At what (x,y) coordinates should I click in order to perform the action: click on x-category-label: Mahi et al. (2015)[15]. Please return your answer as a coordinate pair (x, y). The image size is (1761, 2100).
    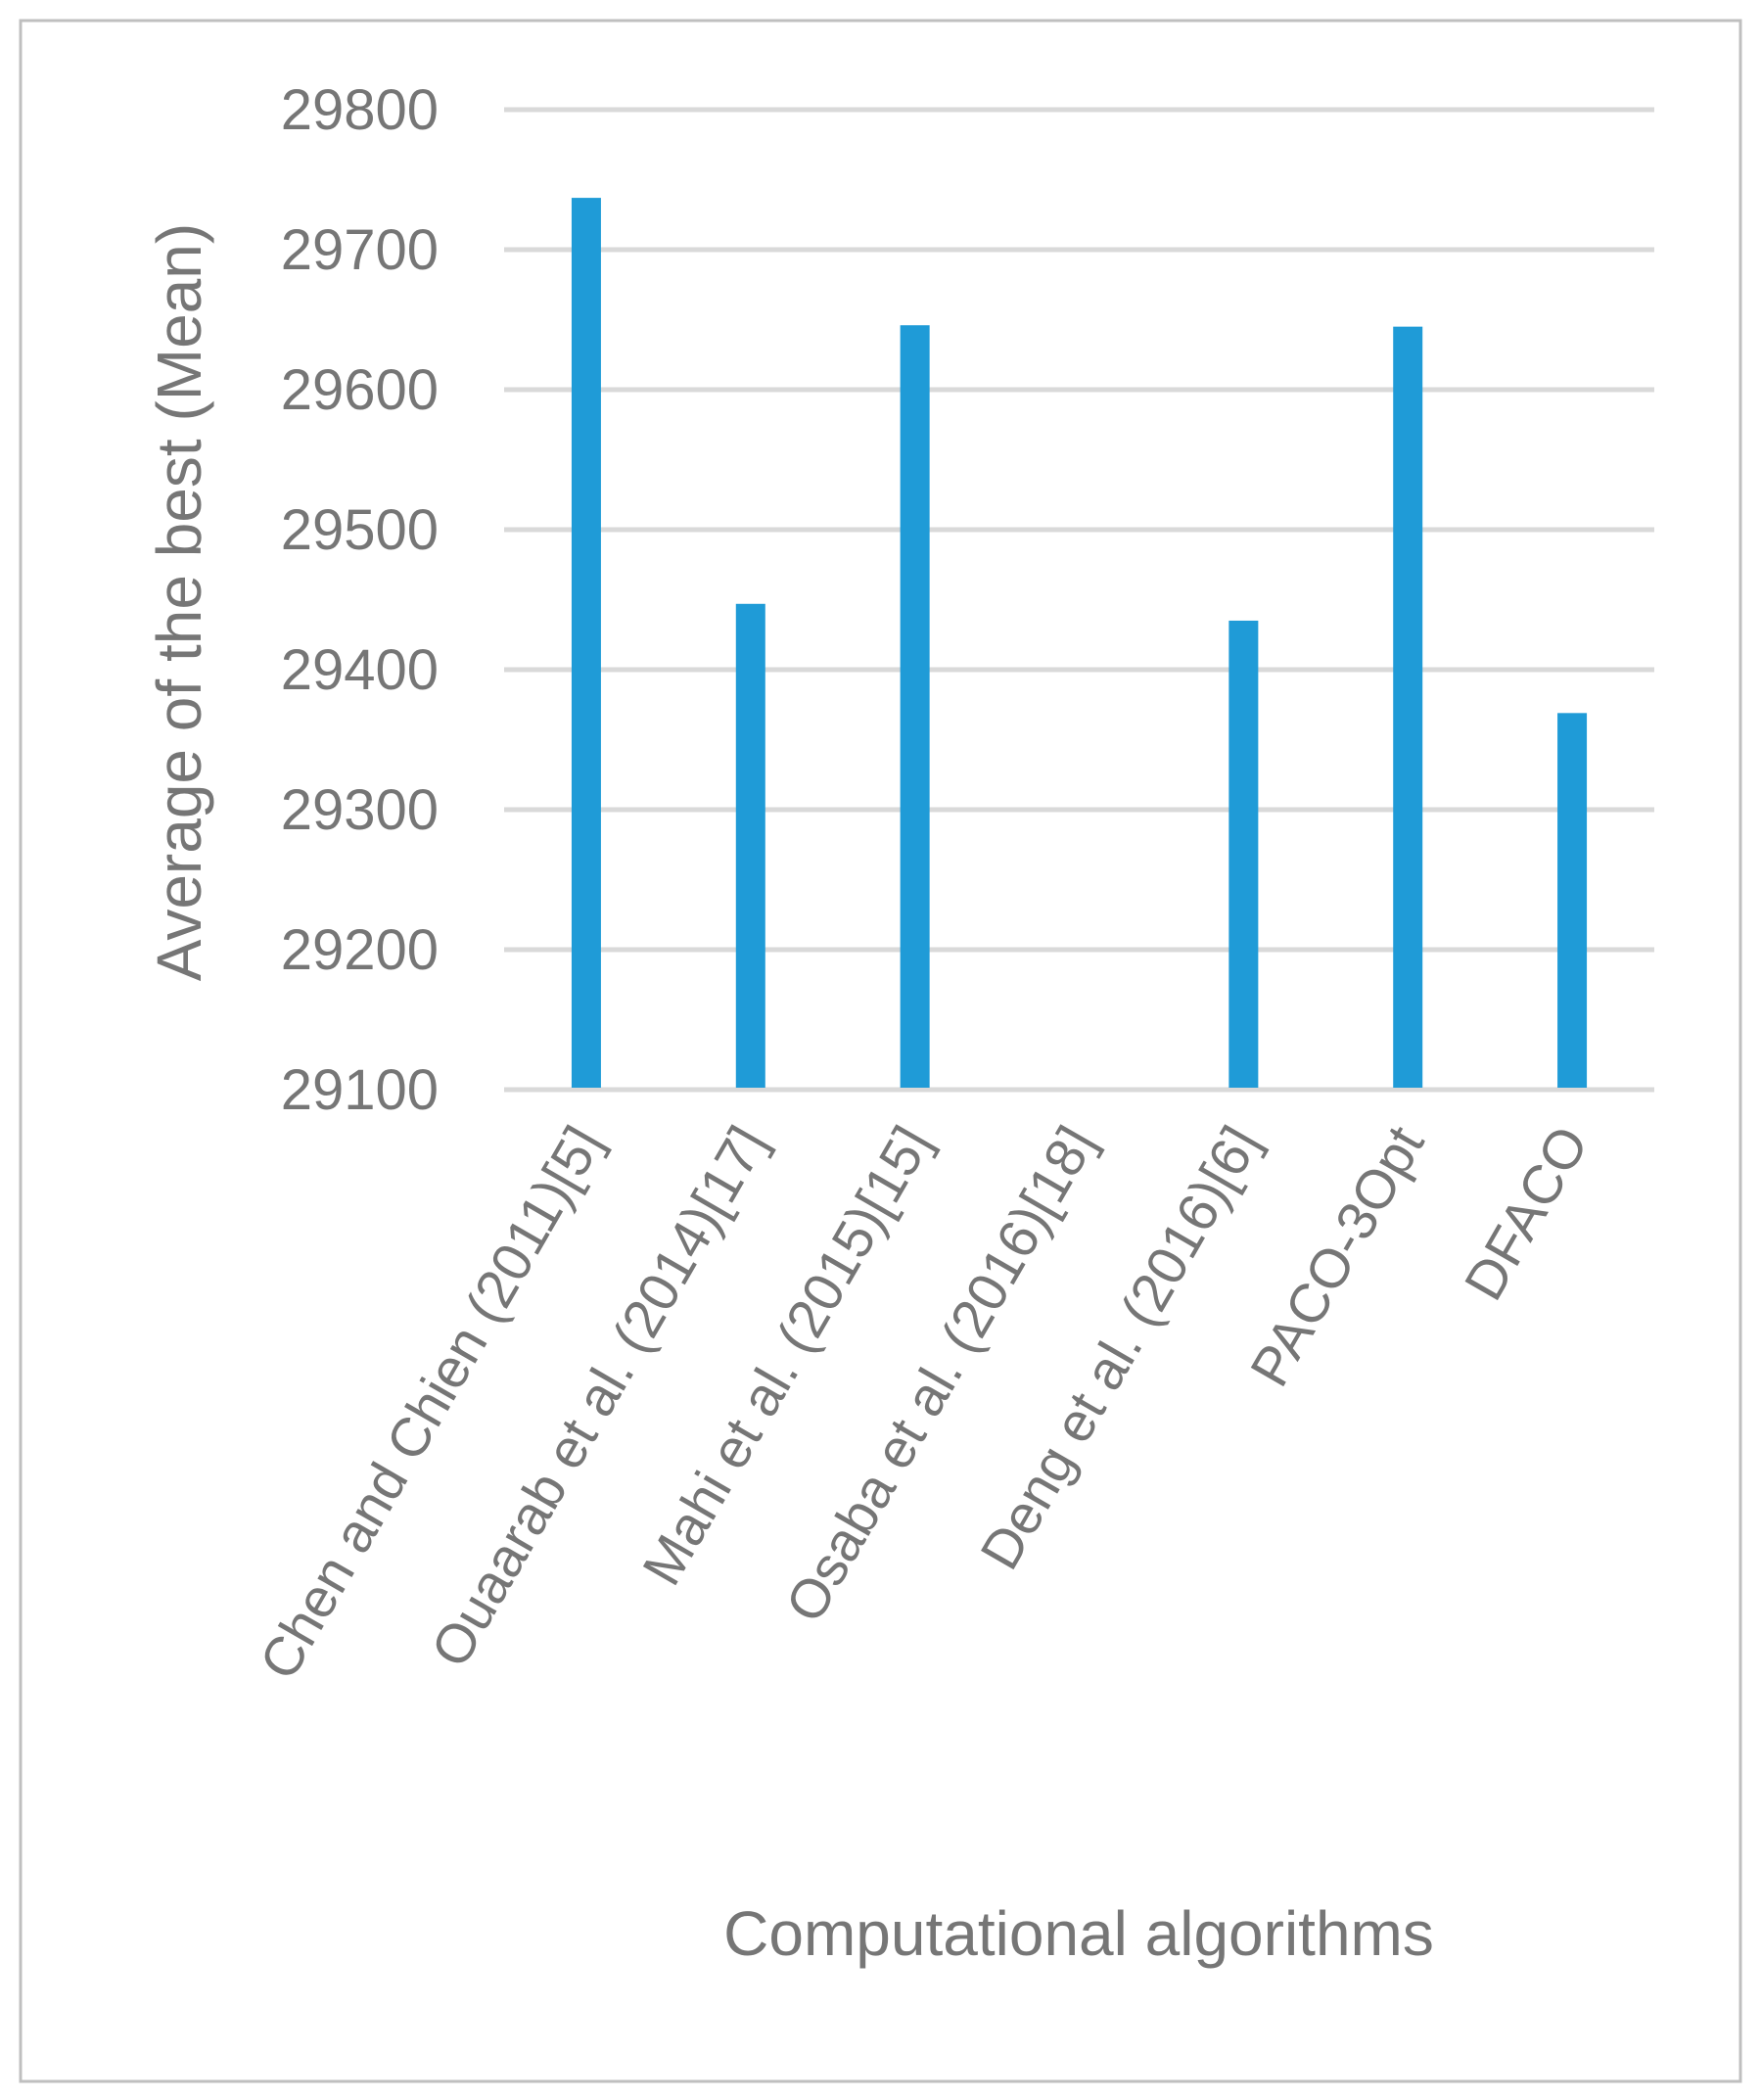
    Looking at the image, I should click on (786, 1356).